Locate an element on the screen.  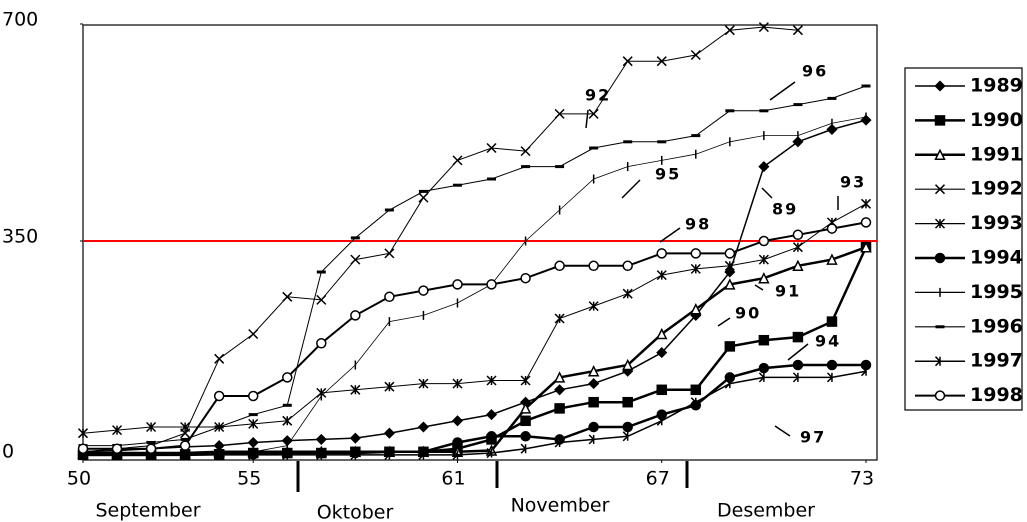
annotation: 93 is located at coordinates (853, 182).